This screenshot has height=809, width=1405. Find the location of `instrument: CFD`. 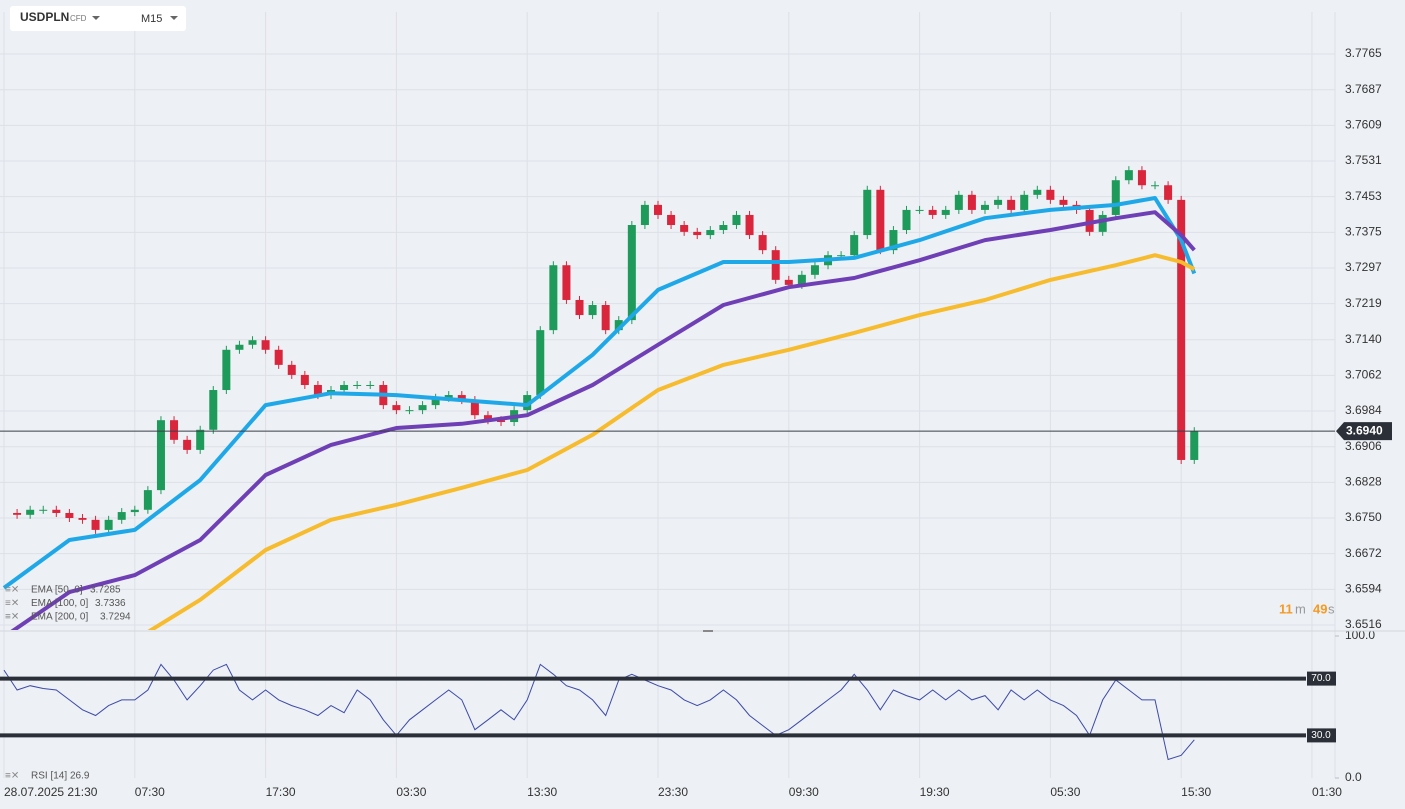

instrument: CFD is located at coordinates (78, 18).